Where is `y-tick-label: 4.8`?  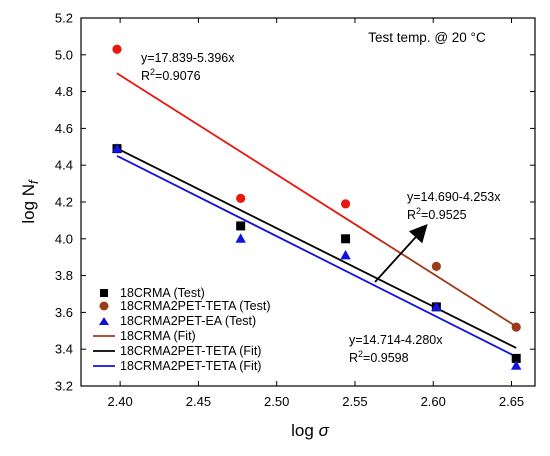 y-tick-label: 4.8 is located at coordinates (64, 91).